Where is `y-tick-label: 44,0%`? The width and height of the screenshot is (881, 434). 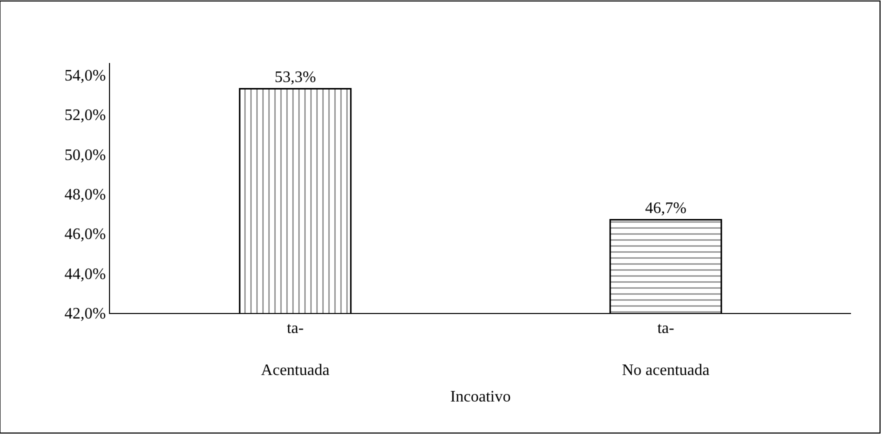 y-tick-label: 44,0% is located at coordinates (85, 274).